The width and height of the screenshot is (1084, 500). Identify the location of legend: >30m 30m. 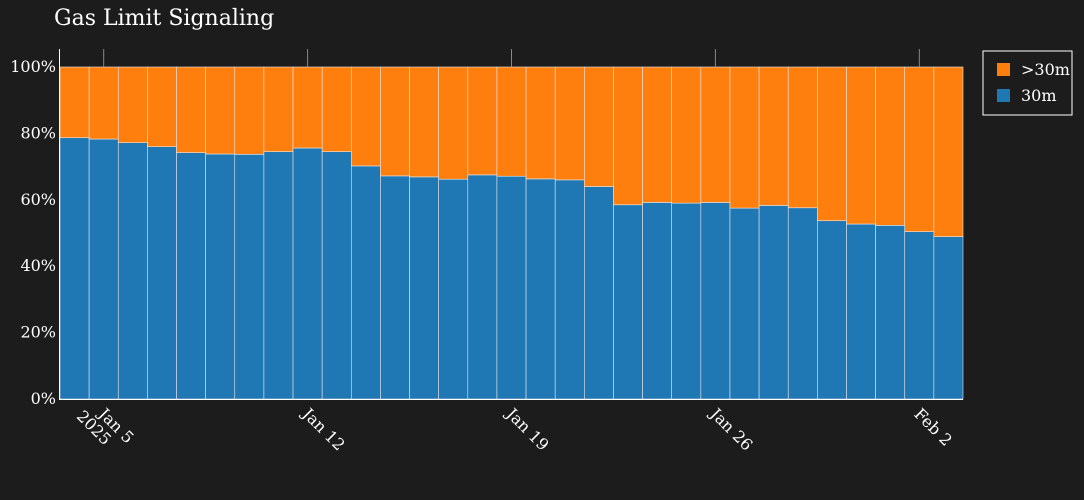
(1027, 83).